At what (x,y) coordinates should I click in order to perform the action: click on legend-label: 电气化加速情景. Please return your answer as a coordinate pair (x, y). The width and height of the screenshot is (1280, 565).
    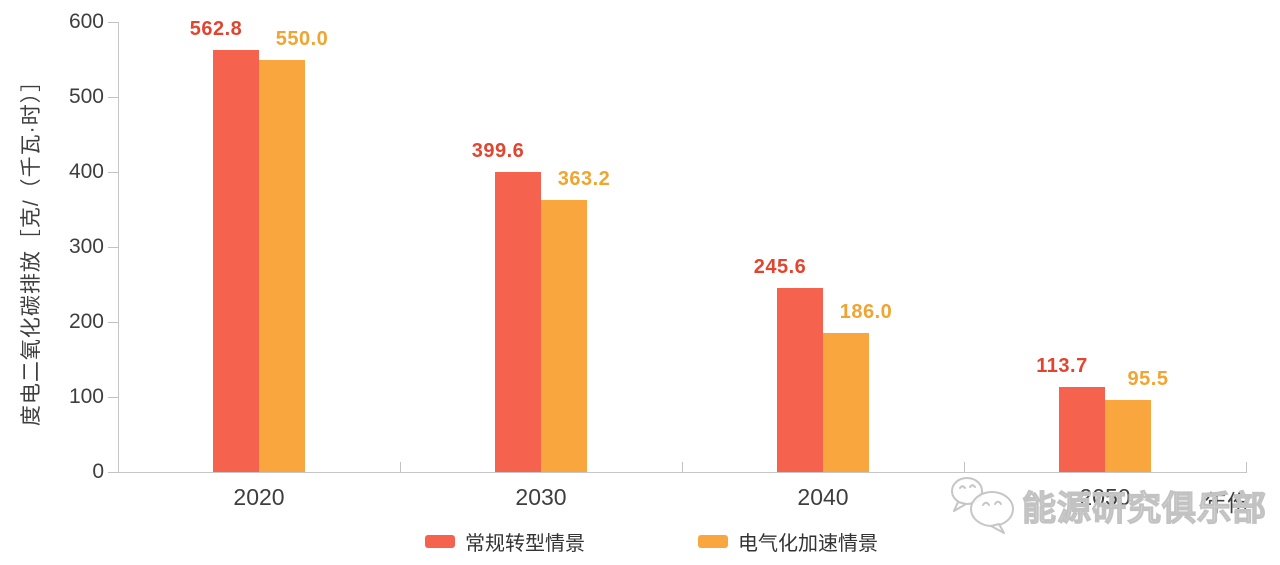
    Looking at the image, I should click on (808, 544).